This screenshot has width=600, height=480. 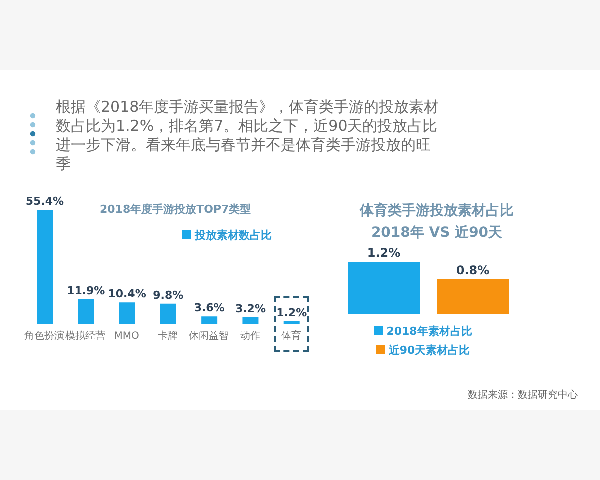 What do you see at coordinates (86, 336) in the screenshot?
I see `x-tick-label: 模拟经营` at bounding box center [86, 336].